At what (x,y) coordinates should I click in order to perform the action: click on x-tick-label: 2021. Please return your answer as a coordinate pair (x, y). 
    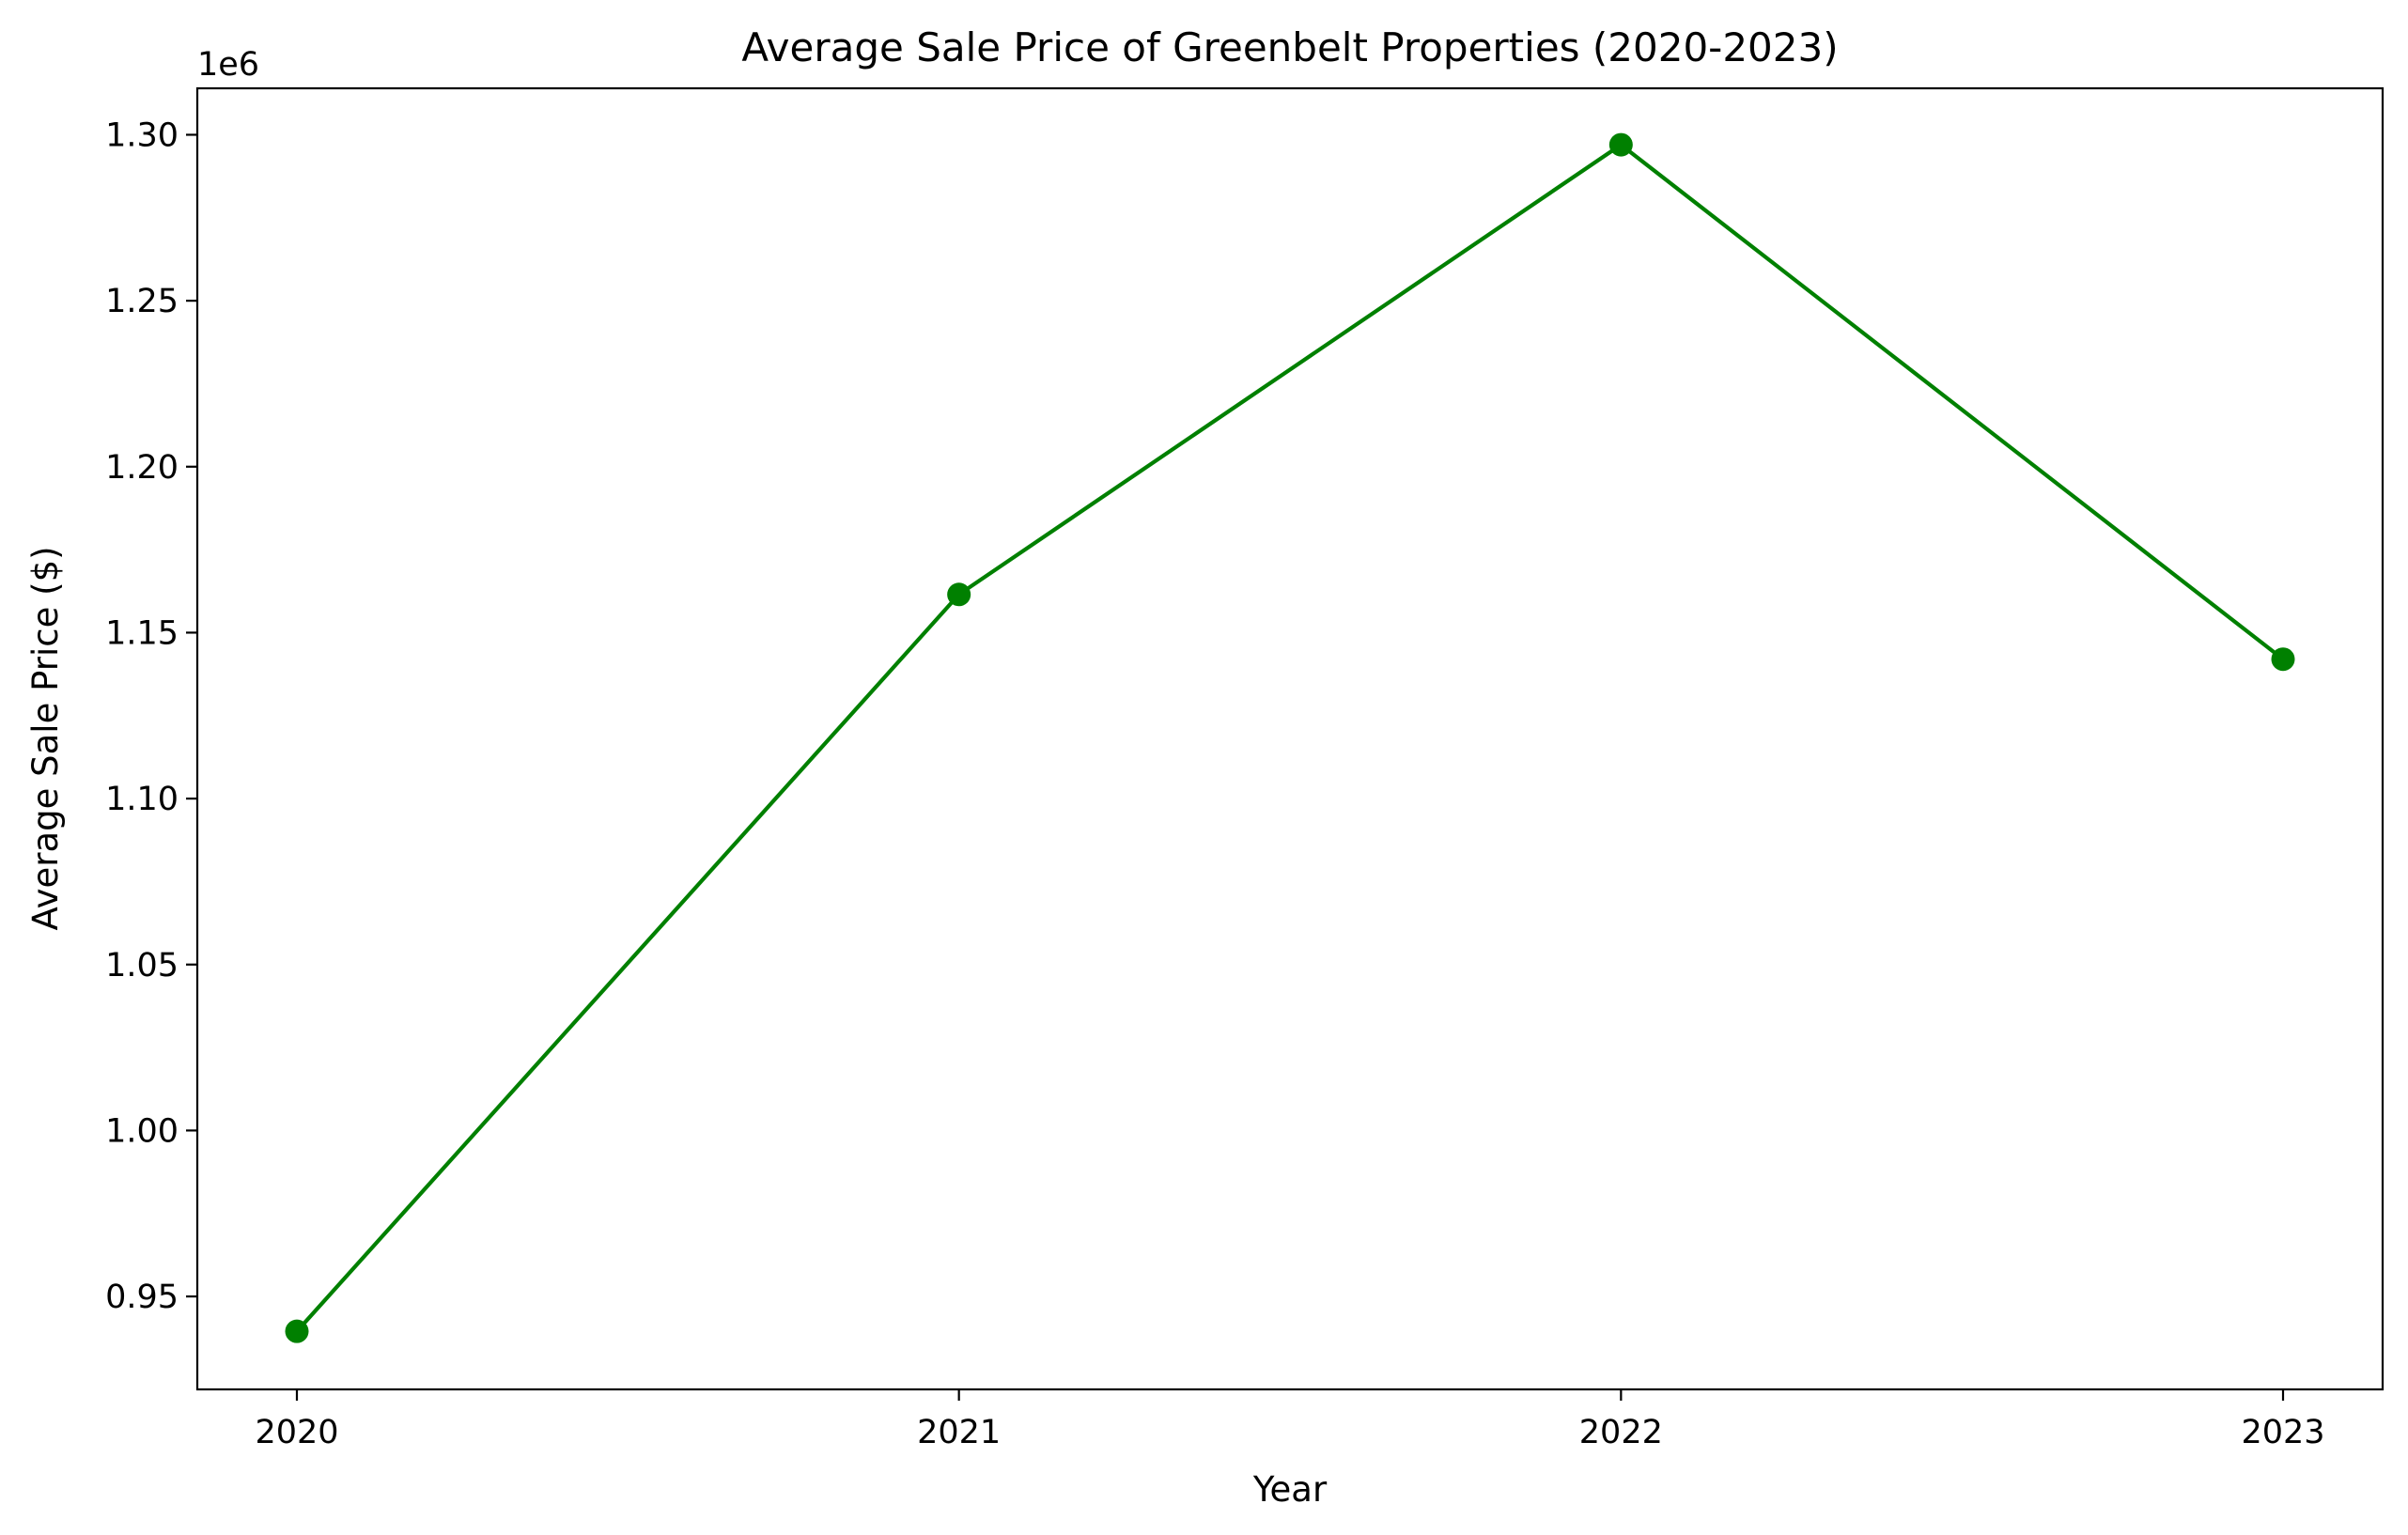
    Looking at the image, I should click on (959, 1432).